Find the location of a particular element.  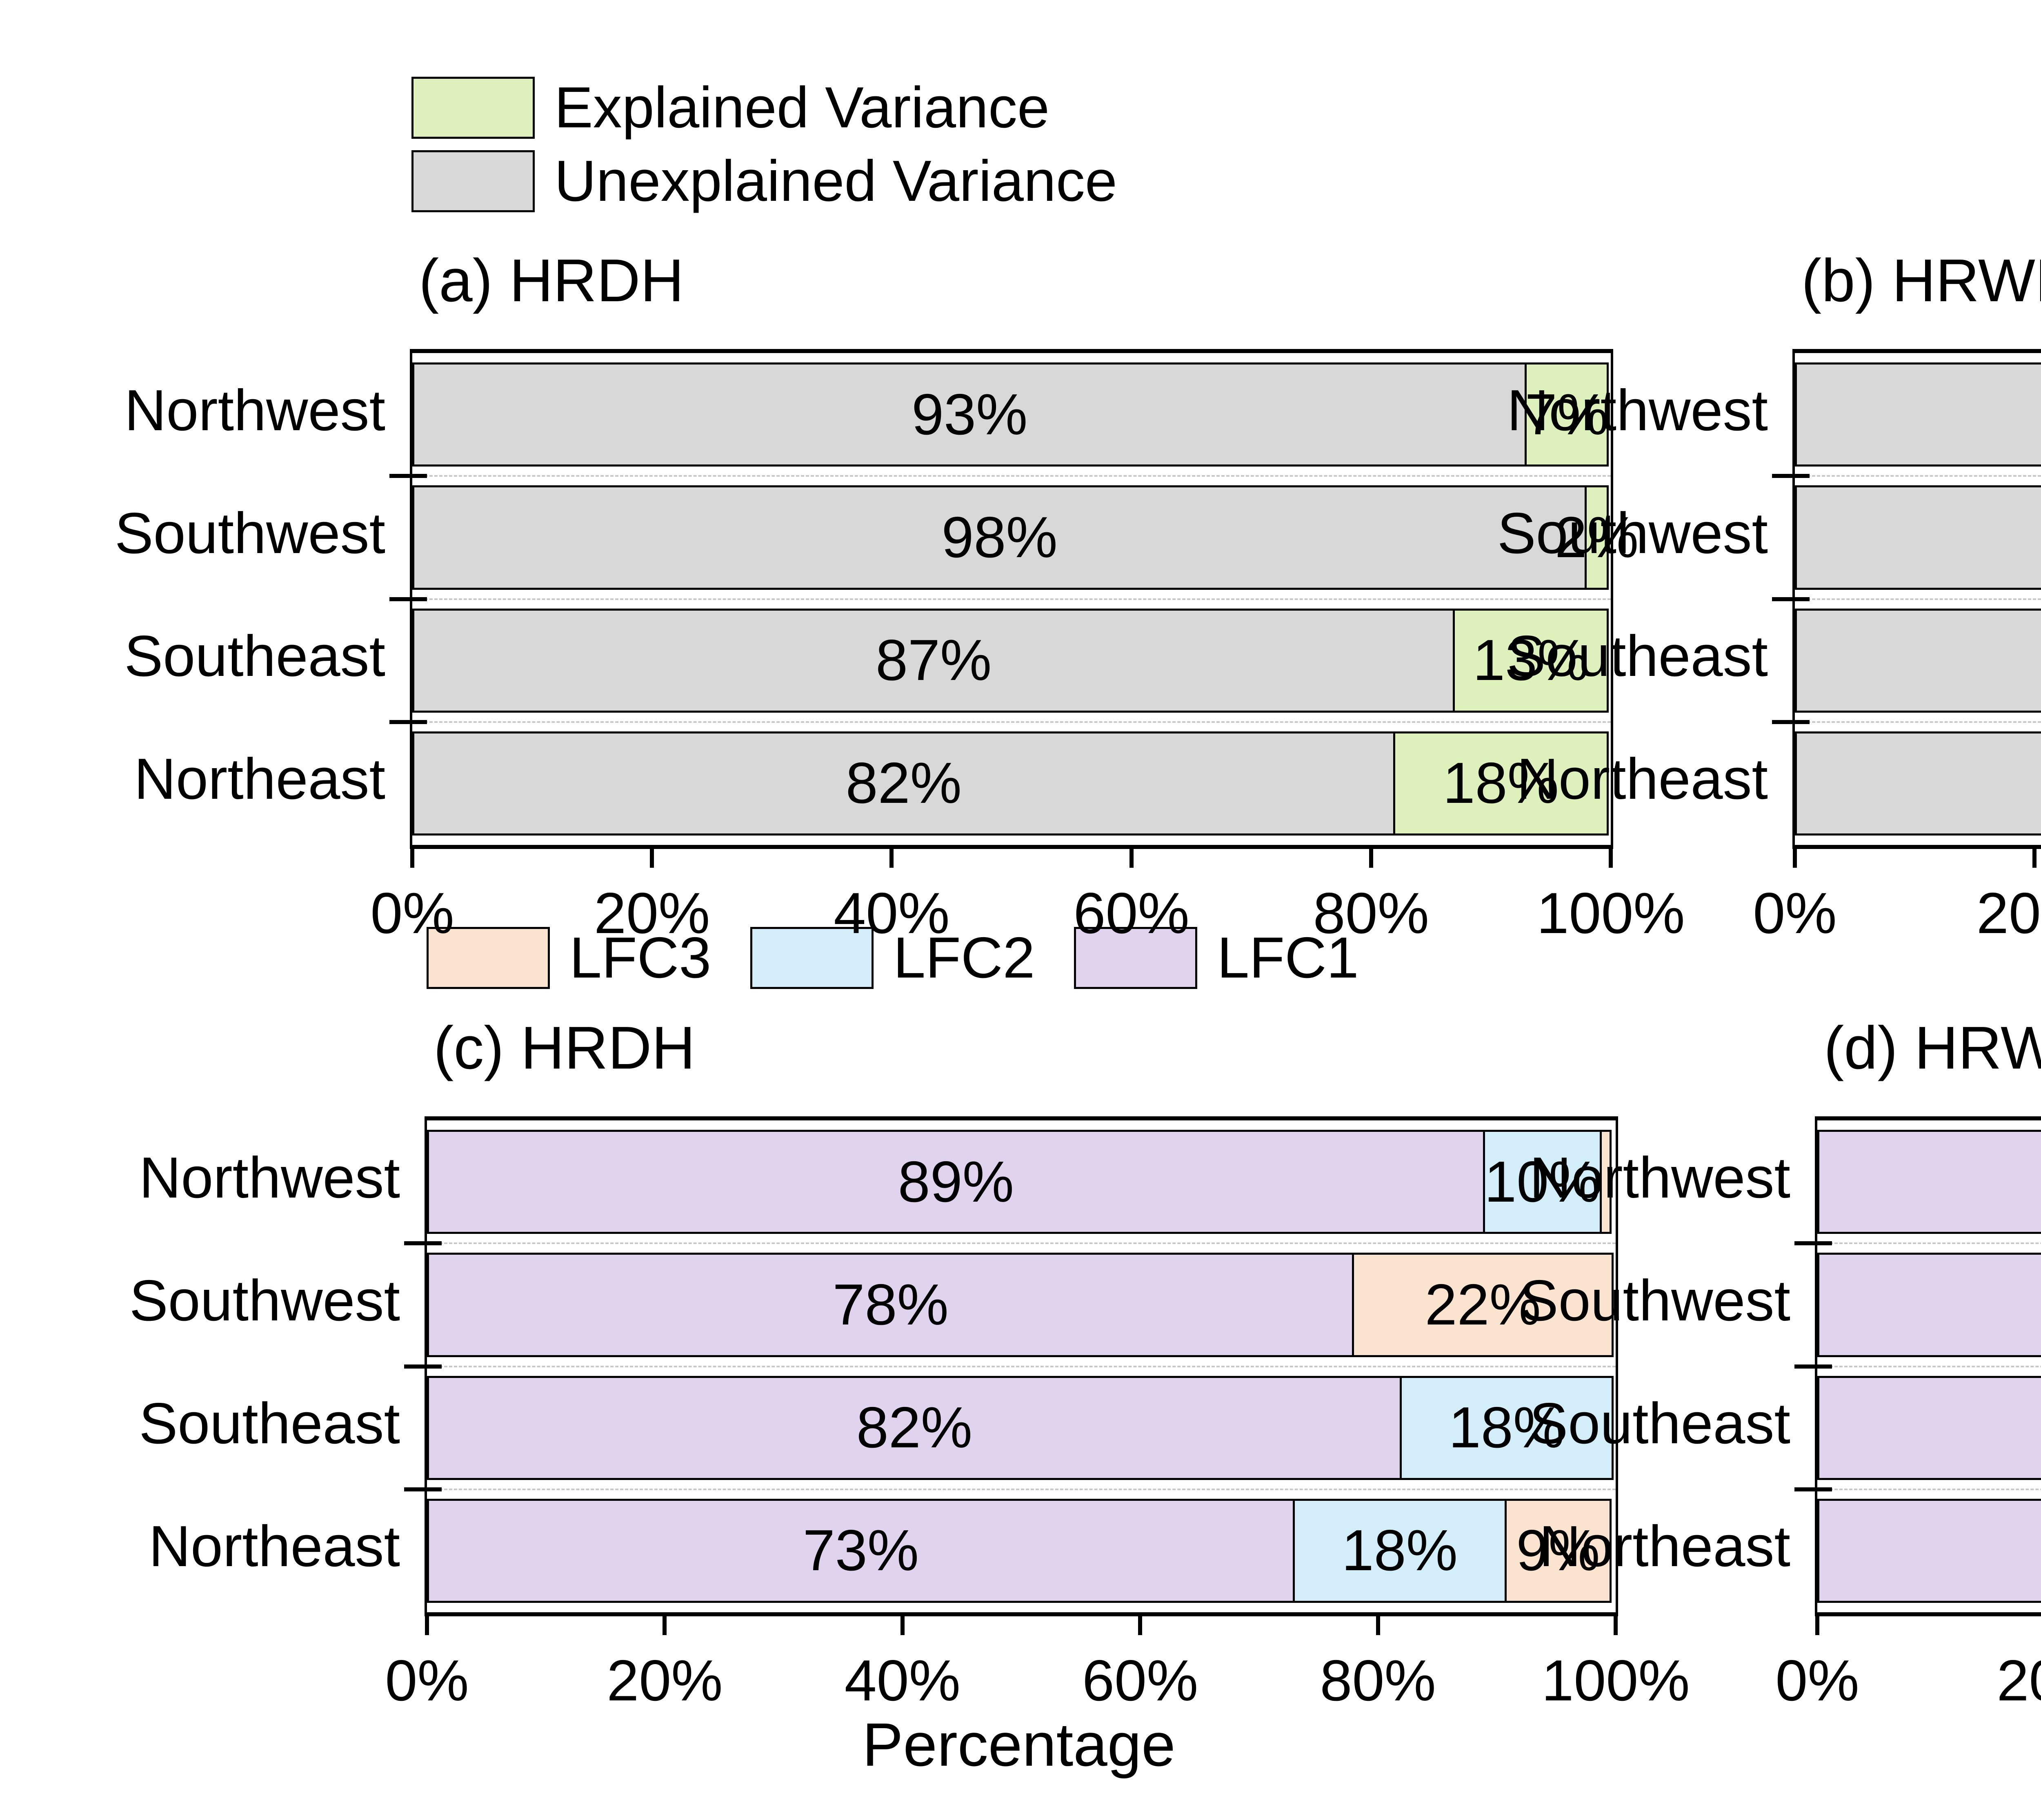

segment-lfc1: 97% is located at coordinates (1929, 1551).